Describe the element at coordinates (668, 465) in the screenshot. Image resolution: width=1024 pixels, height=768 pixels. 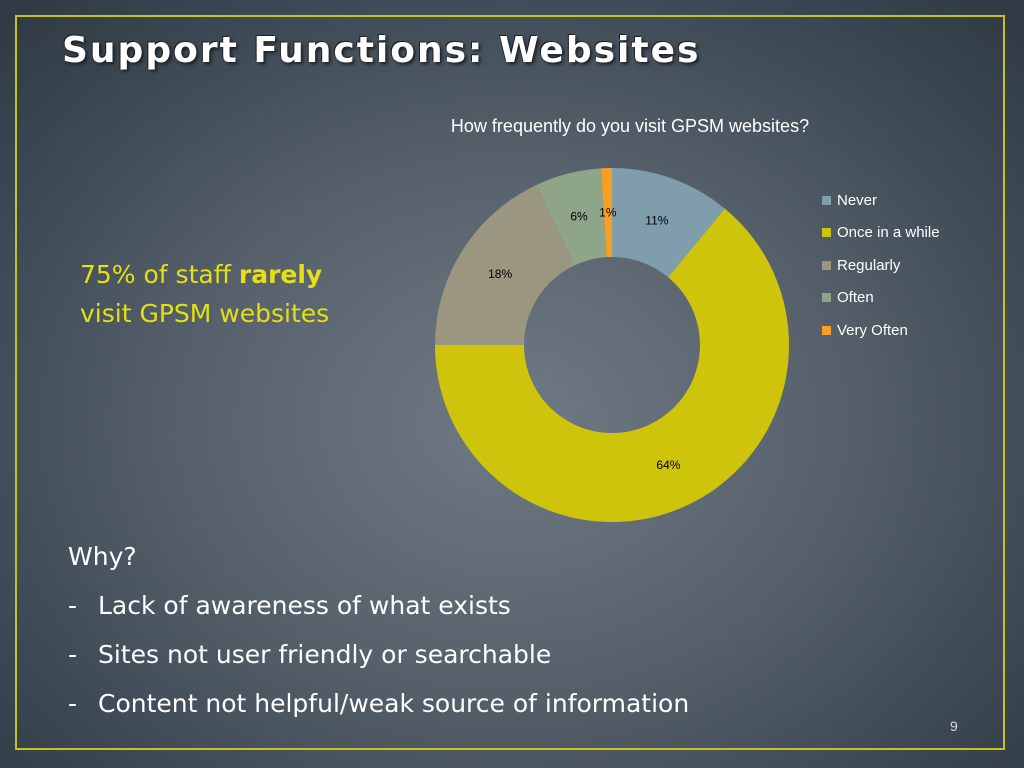
I see `slice-label: 64%` at that location.